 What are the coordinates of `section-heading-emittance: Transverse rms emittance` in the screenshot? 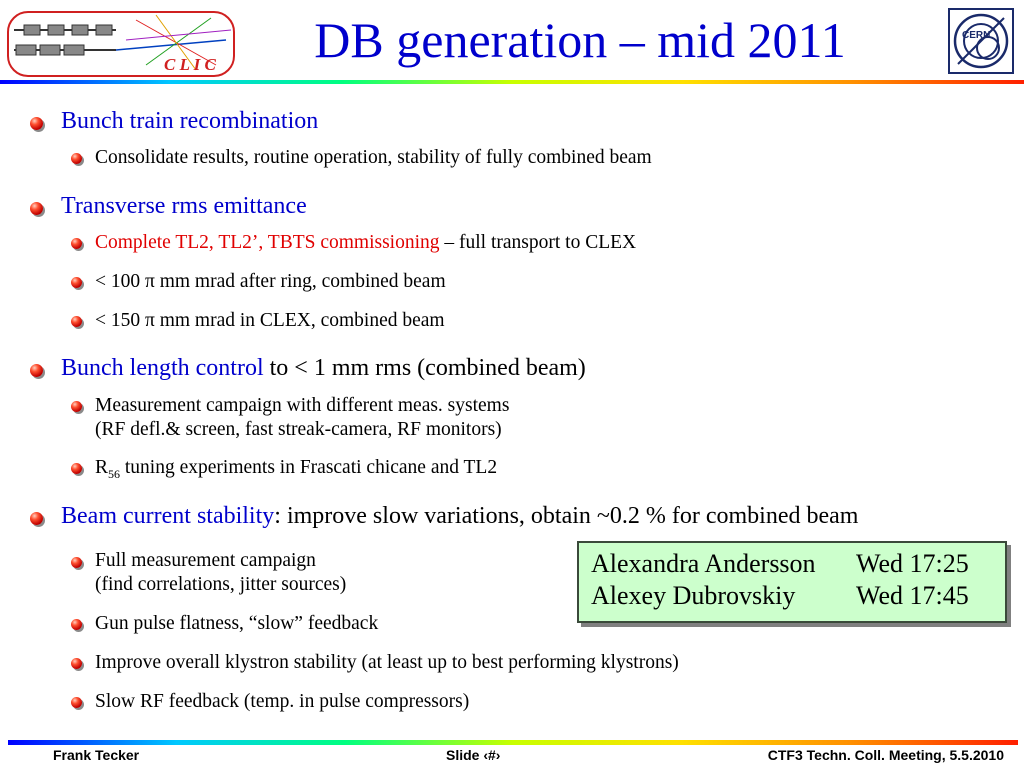 It's located at (184, 206).